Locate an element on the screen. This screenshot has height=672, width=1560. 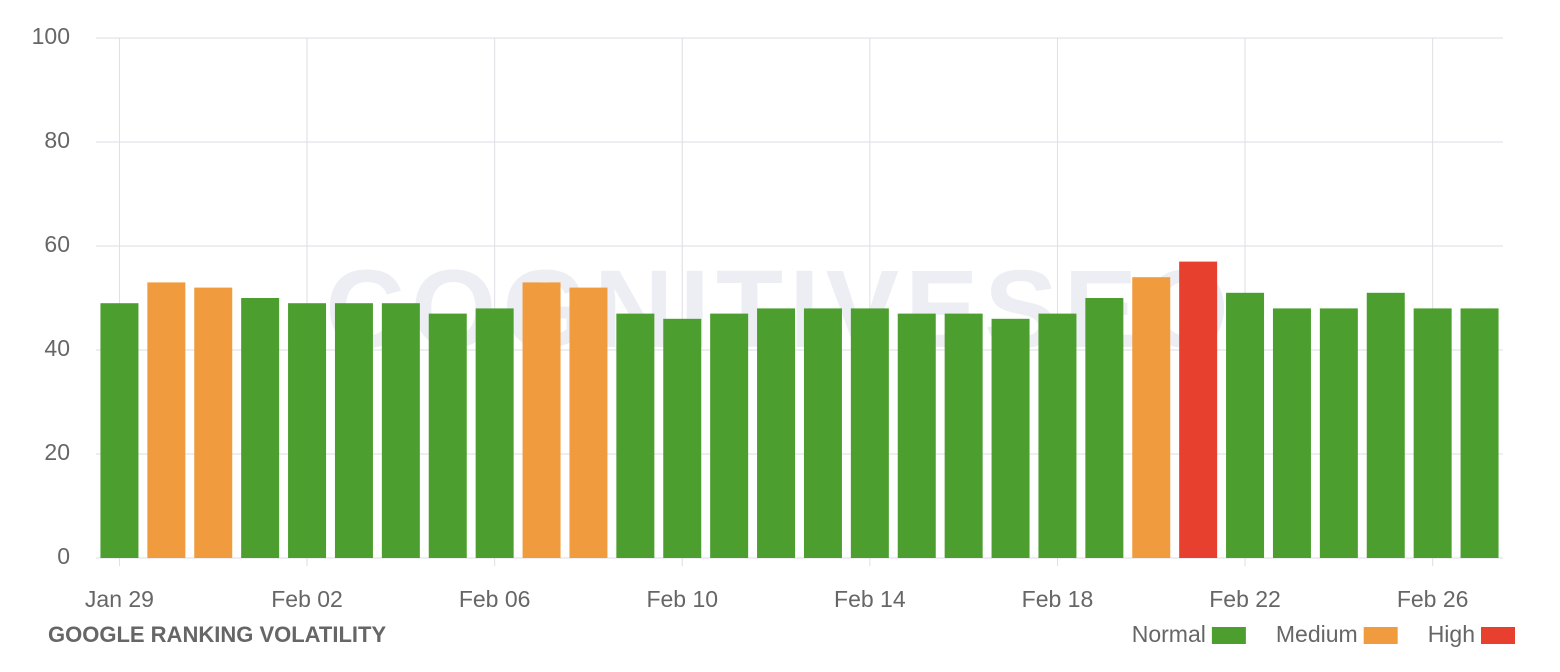
legend-label: Normal is located at coordinates (1169, 634).